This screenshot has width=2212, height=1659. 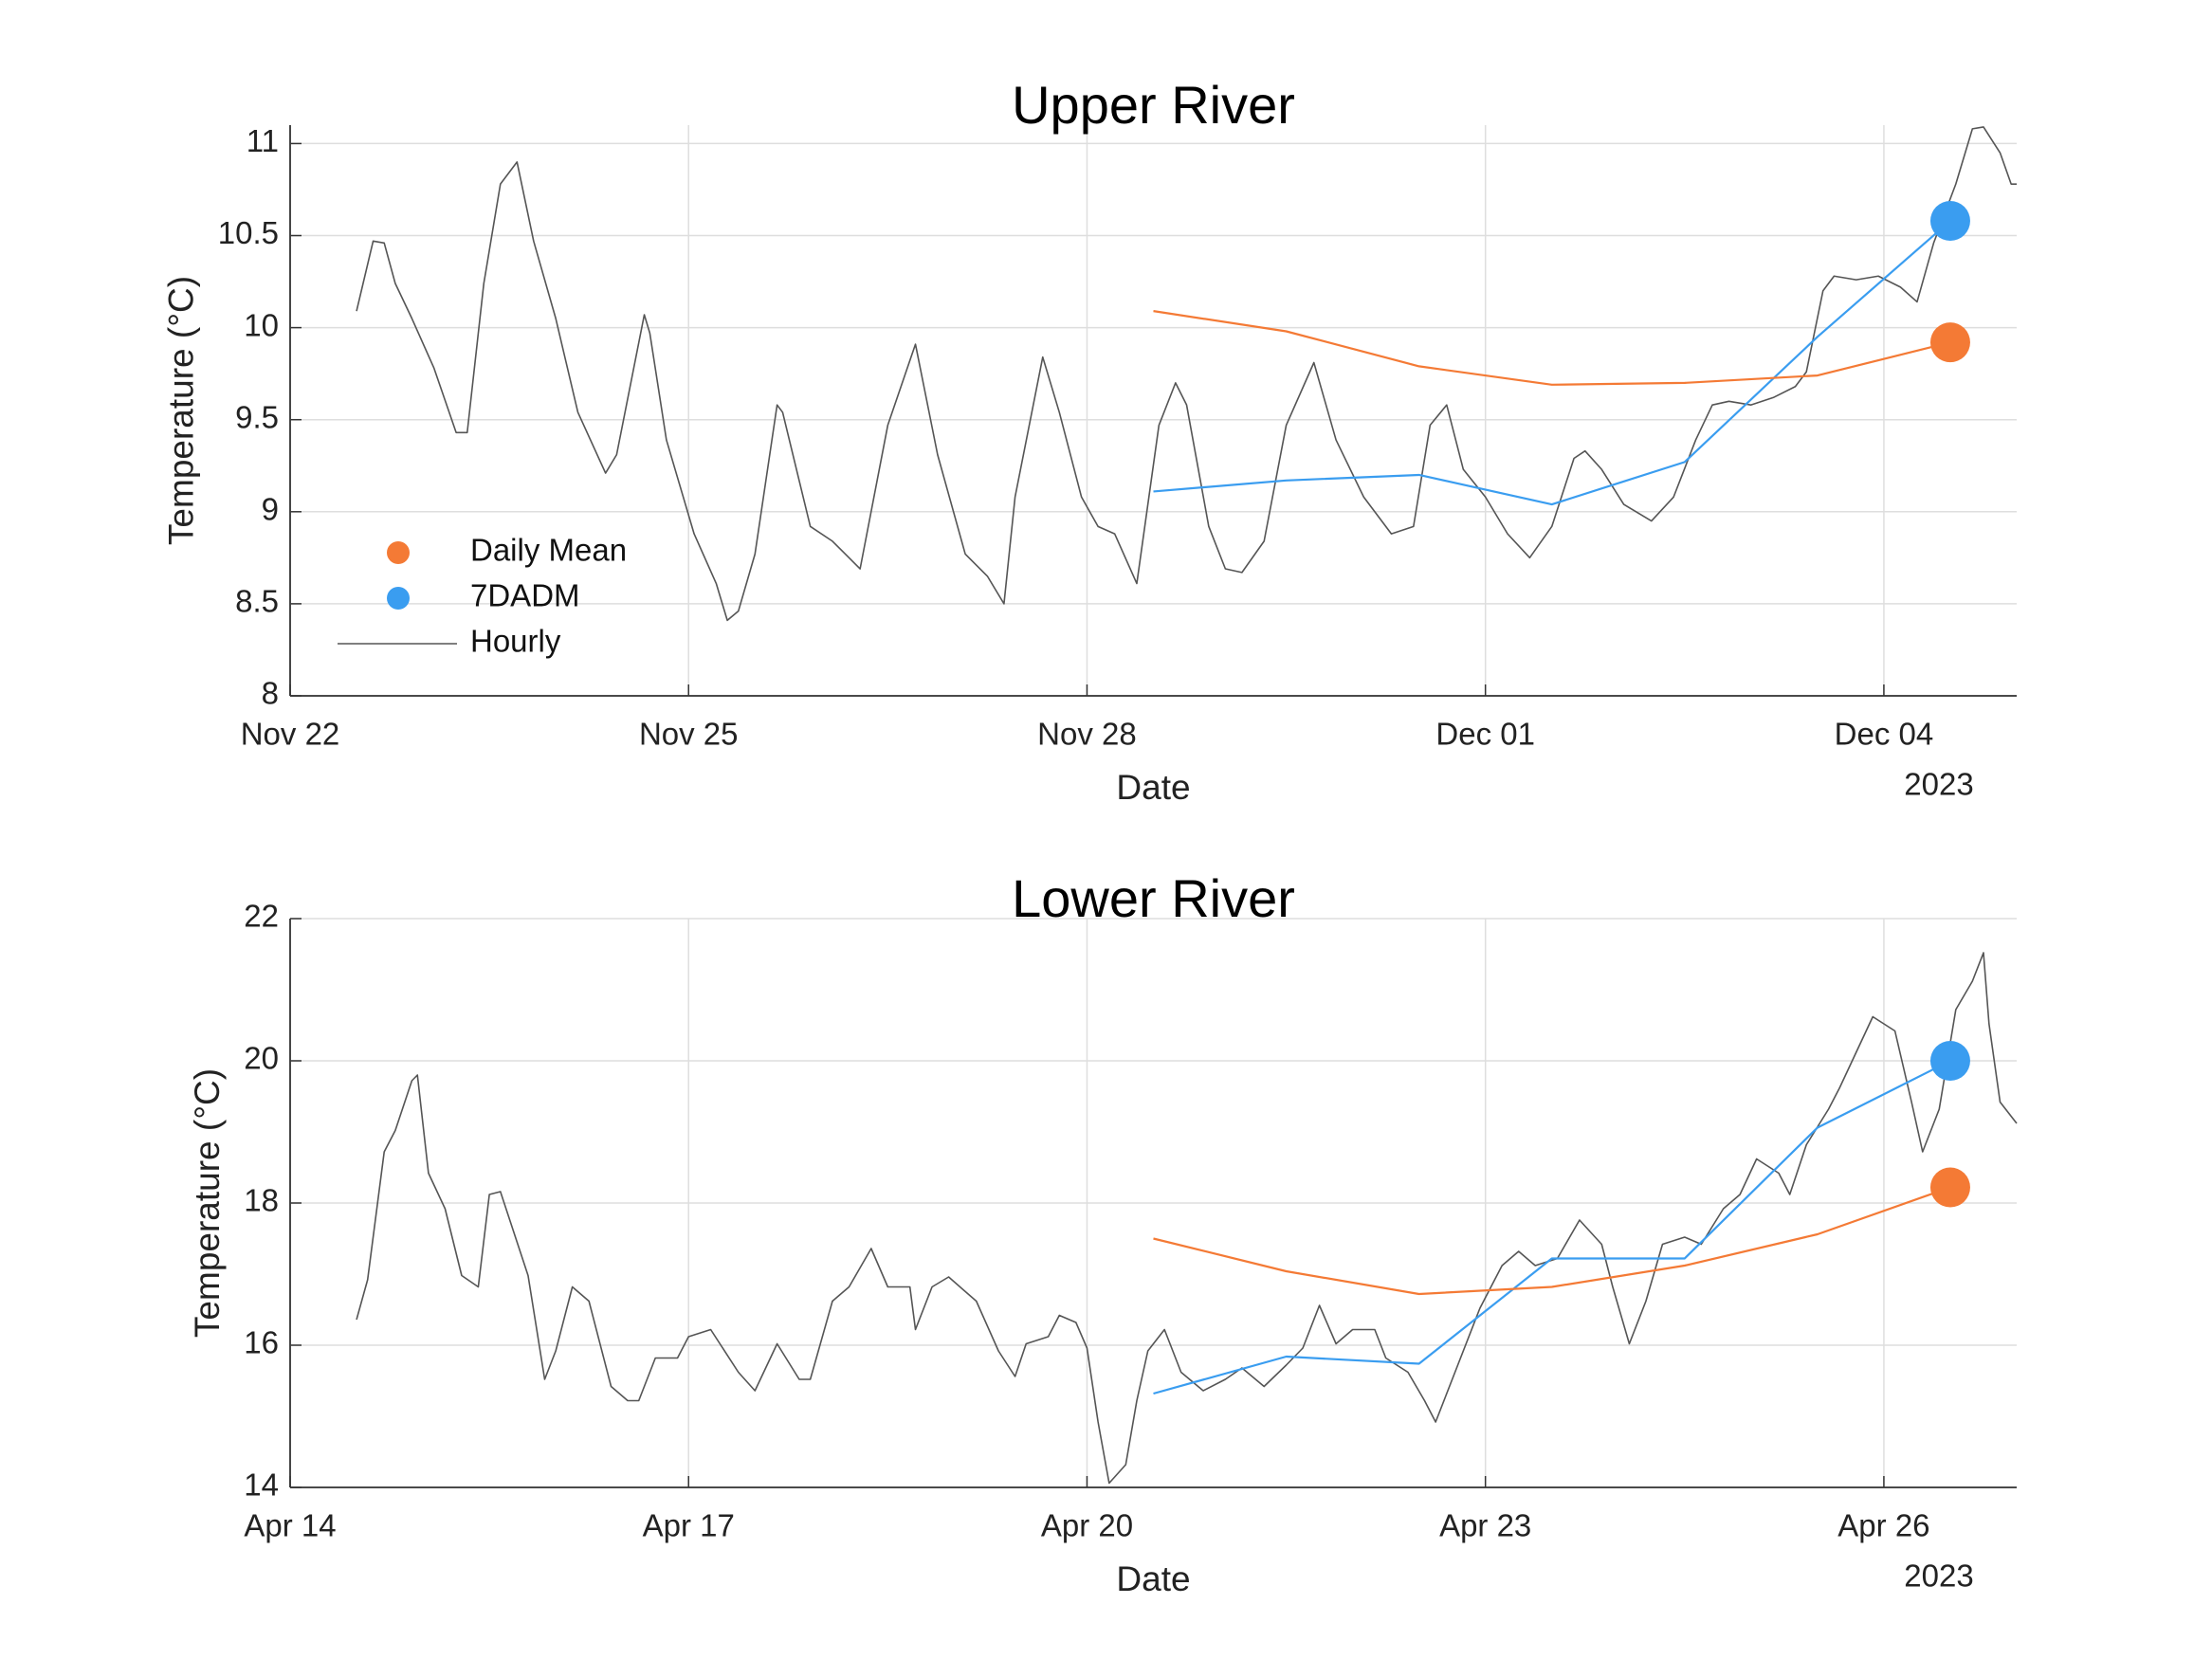 What do you see at coordinates (261, 916) in the screenshot?
I see `y-tick-label: 22` at bounding box center [261, 916].